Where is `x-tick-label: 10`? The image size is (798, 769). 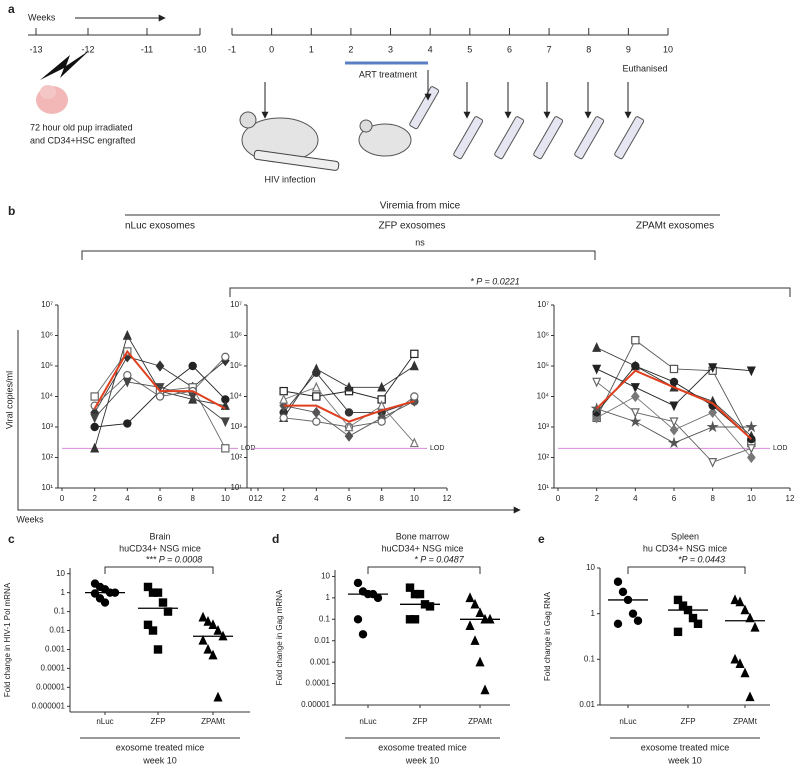
x-tick-label: 10 is located at coordinates (225, 498).